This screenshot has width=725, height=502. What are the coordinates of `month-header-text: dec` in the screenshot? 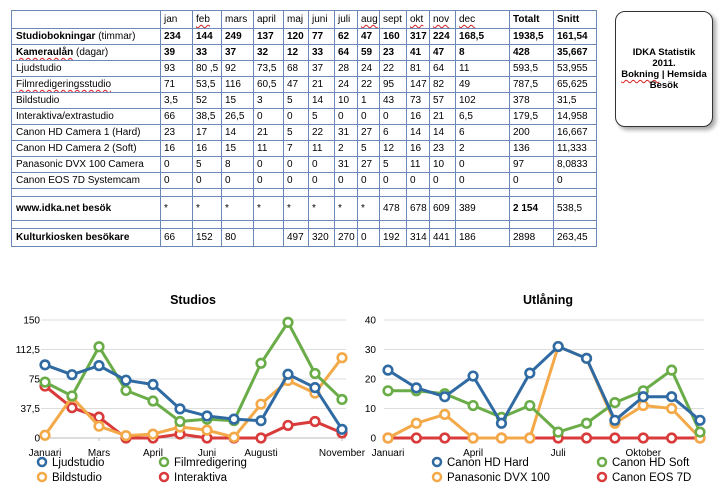 It's located at (467, 19).